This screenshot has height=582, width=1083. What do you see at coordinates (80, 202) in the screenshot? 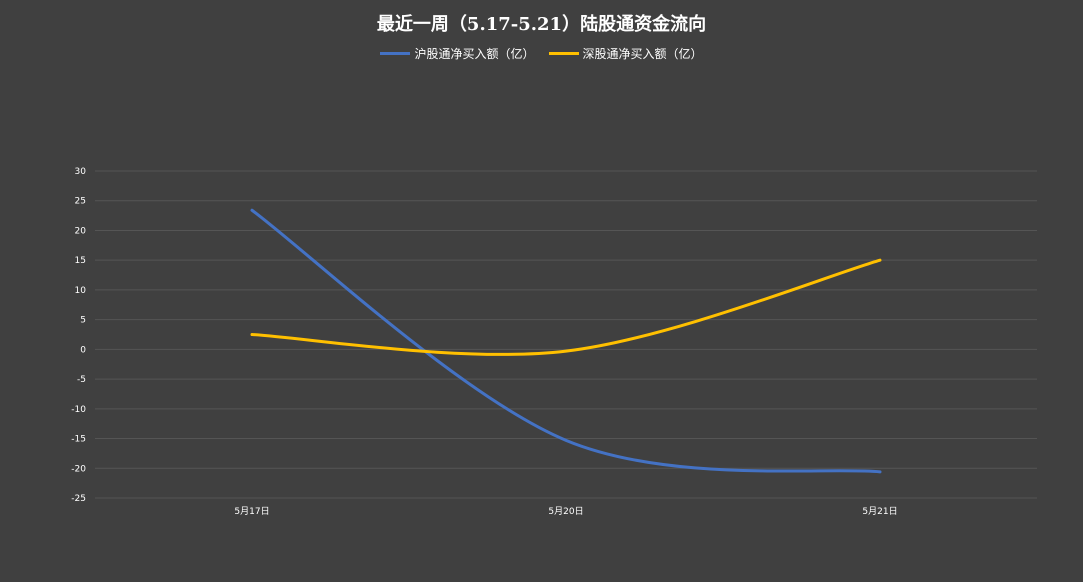
I see `y-tick-label: 25` at bounding box center [80, 202].